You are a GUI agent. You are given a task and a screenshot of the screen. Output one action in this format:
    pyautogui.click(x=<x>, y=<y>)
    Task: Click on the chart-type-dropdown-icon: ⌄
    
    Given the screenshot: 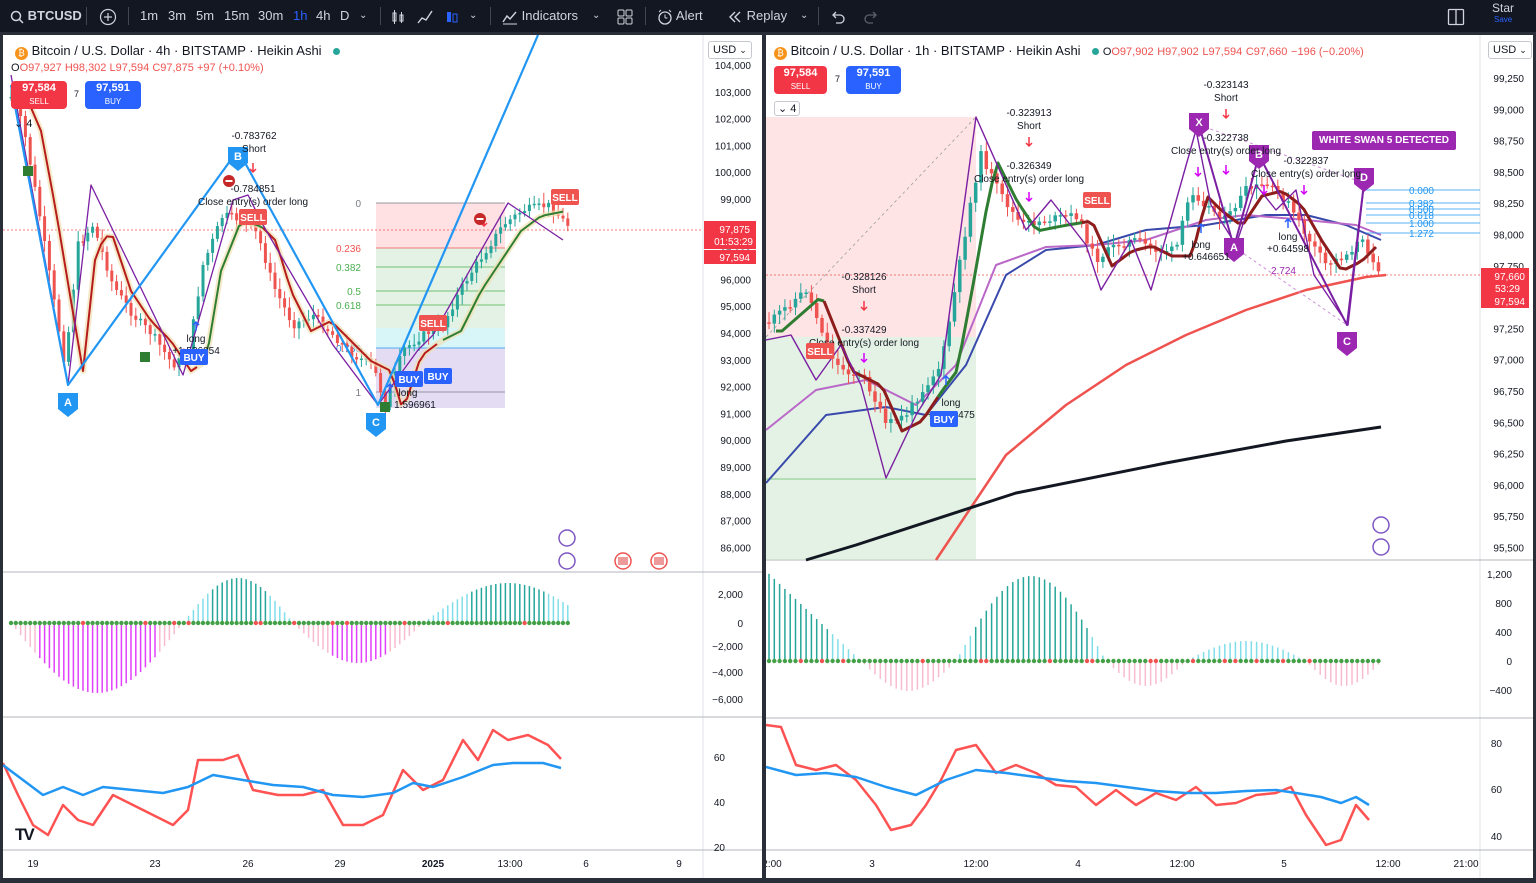 What is the action you would take?
    pyautogui.click(x=473, y=15)
    